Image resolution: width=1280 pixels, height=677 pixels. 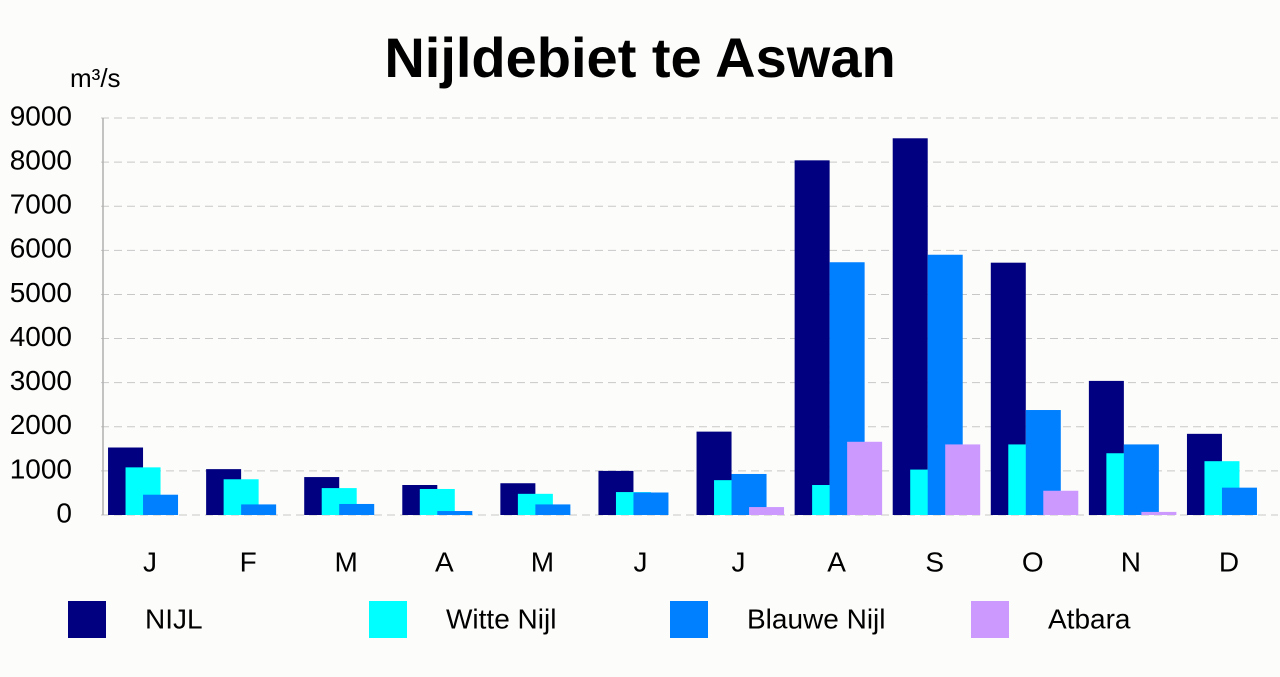 What do you see at coordinates (41, 380) in the screenshot?
I see `y-tick-label: 3000` at bounding box center [41, 380].